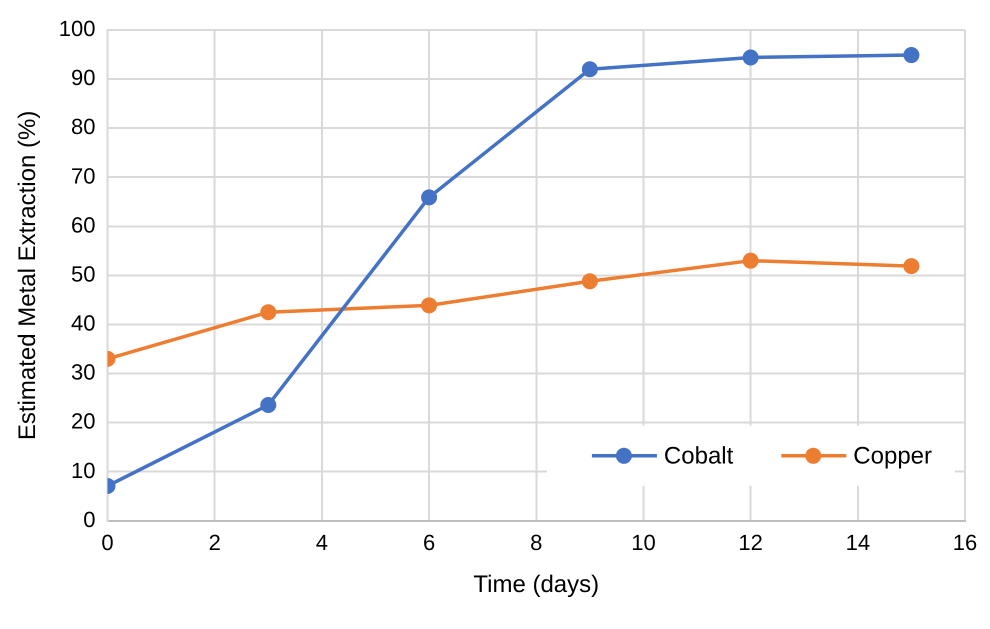  Describe the element at coordinates (322, 543) in the screenshot. I see `x-tick-label: 4` at that location.